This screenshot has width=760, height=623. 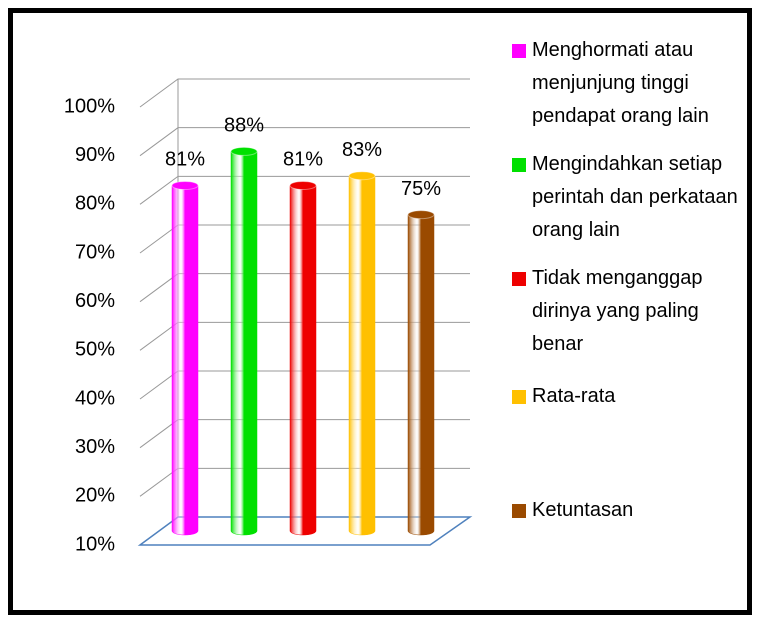 I want to click on y-tick-label: 20%, so click(x=95, y=496).